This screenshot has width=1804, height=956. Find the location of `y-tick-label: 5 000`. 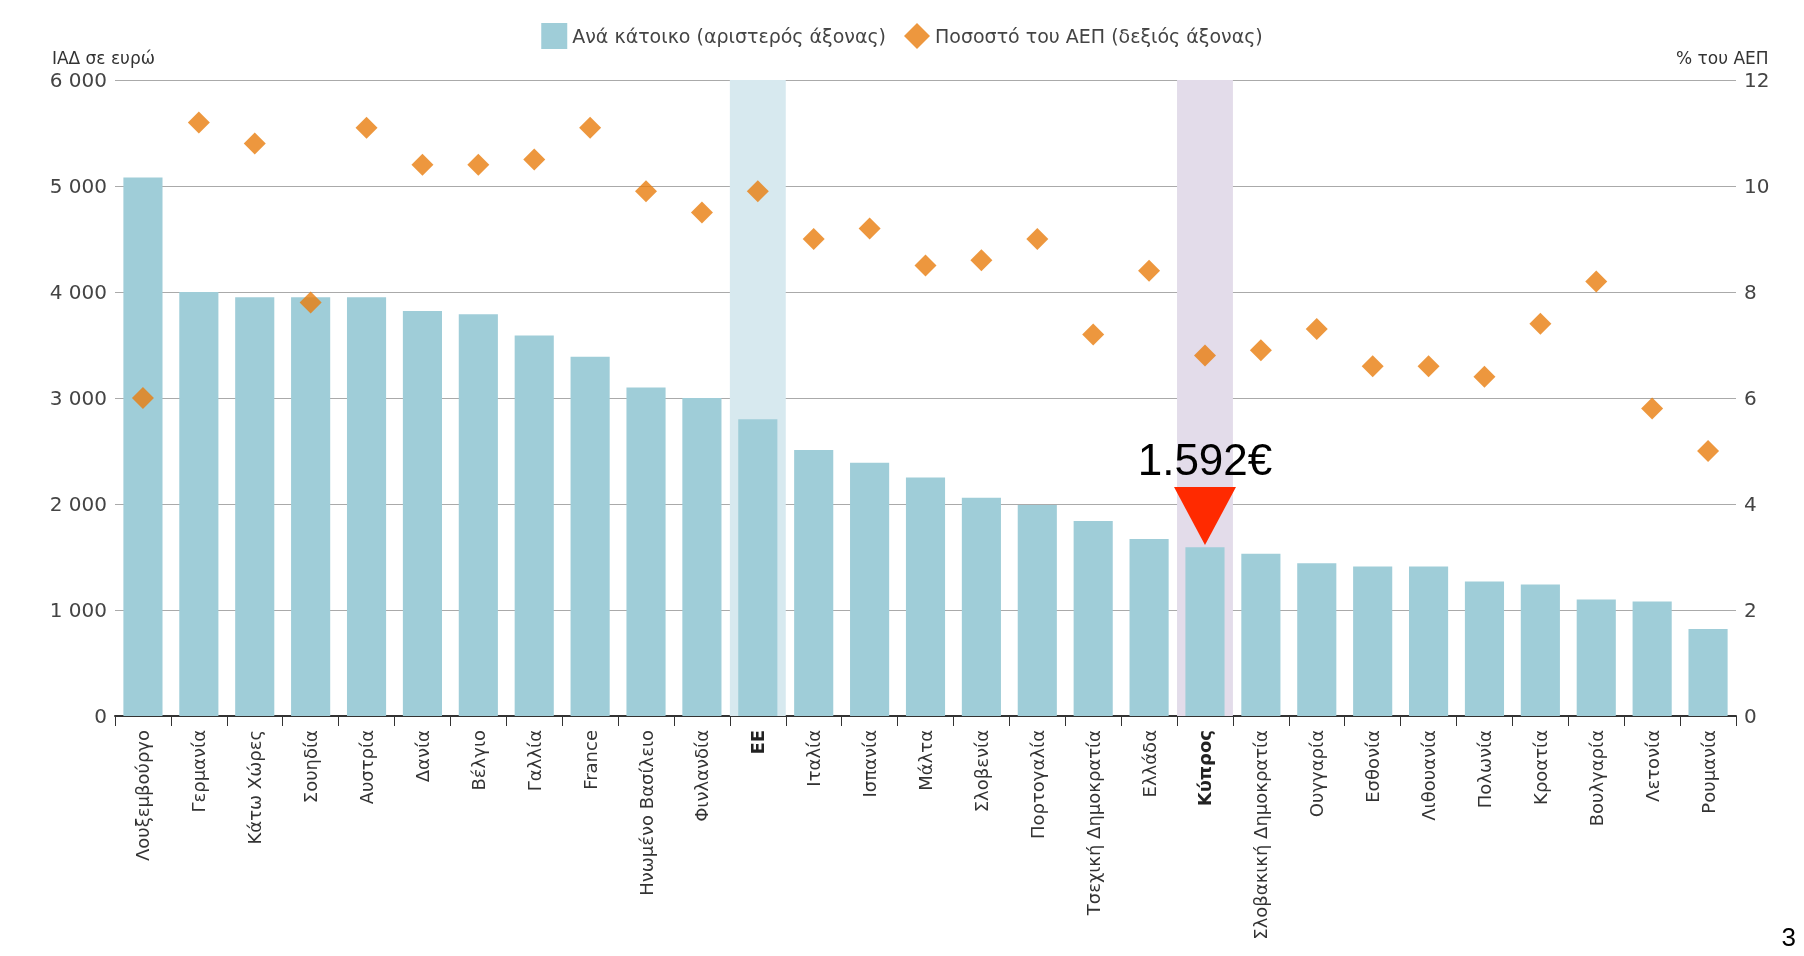

y-tick-label: 5 000 is located at coordinates (78, 186).